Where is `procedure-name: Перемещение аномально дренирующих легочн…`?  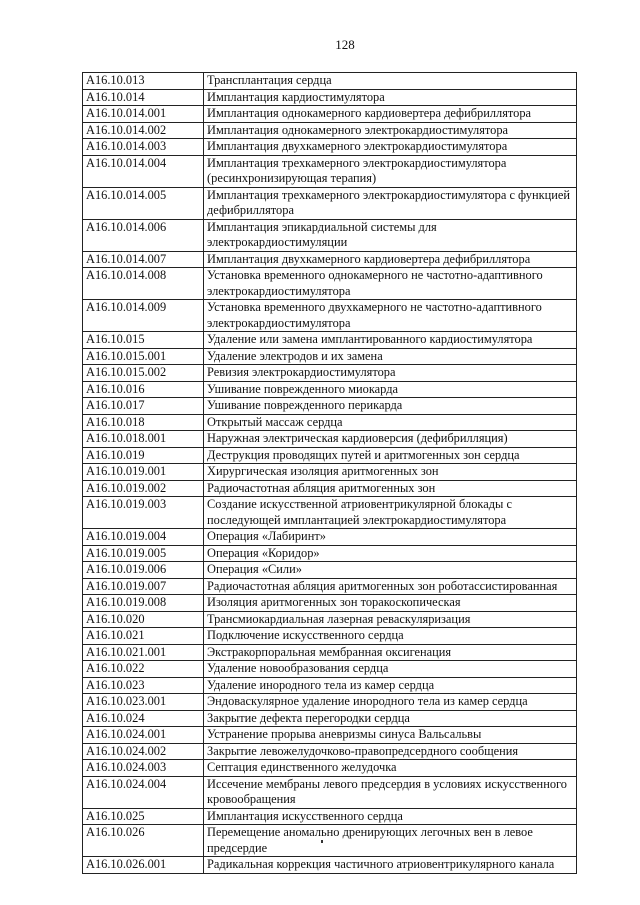 procedure-name: Перемещение аномально дренирующих легочн… is located at coordinates (390, 840).